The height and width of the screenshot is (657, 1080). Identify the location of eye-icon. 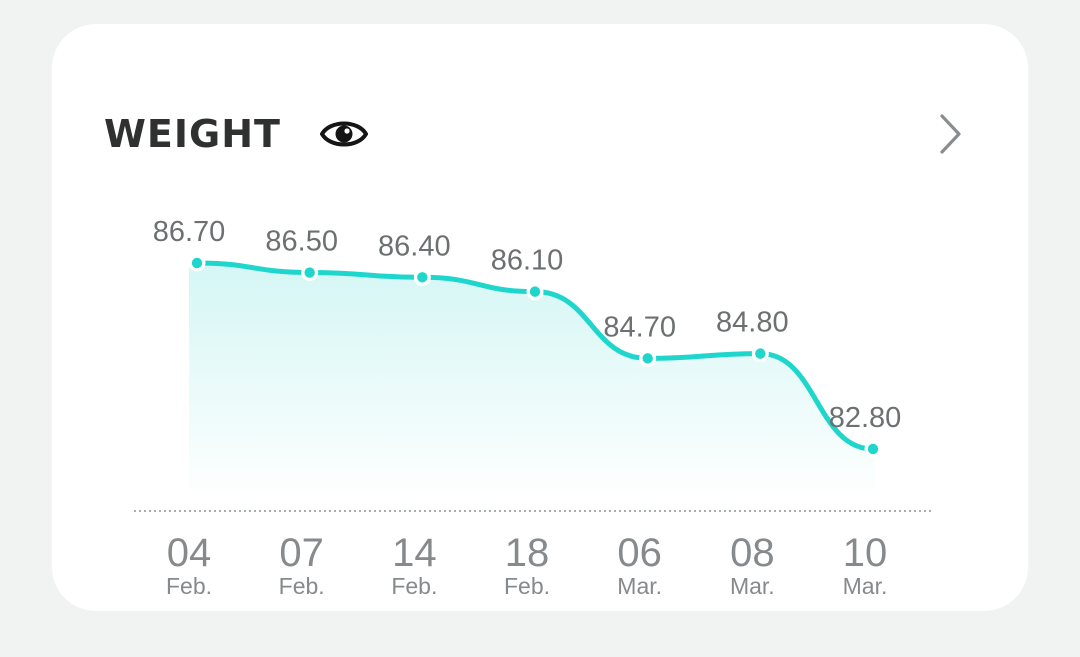
(344, 134).